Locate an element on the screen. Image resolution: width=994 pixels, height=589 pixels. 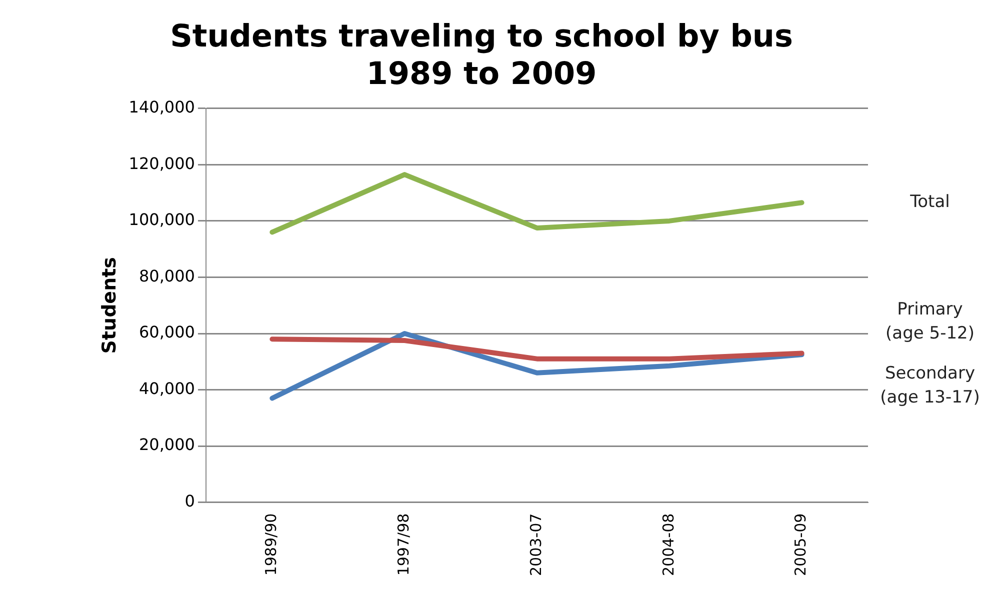
y-tick-label: 120,000 is located at coordinates (161, 163).